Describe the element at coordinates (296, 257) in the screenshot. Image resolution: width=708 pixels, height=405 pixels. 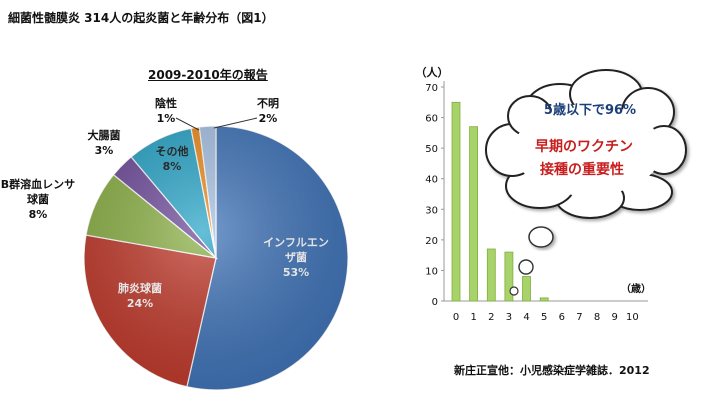
I see `pie-slice-label: ザ菌` at that location.